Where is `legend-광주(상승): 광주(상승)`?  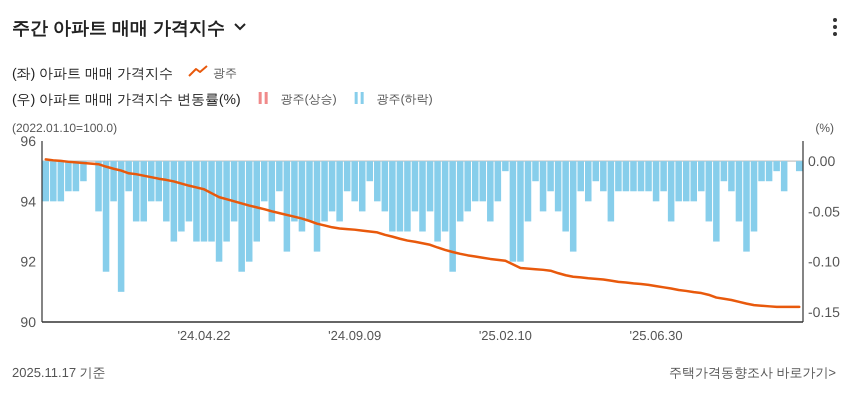
legend-광주(상승): 광주(상승) is located at coordinates (297, 99).